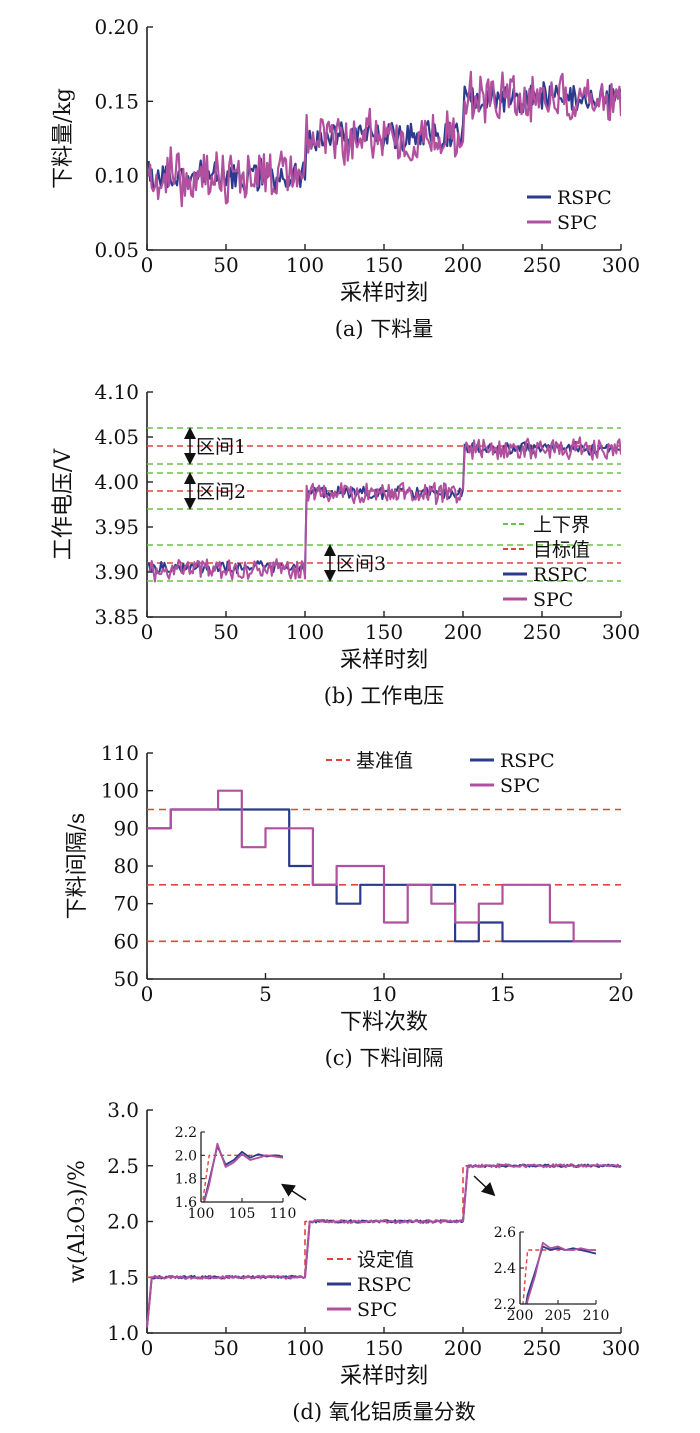 Image resolution: width=700 pixels, height=1433 pixels. What do you see at coordinates (221, 447) in the screenshot?
I see `interval-label: 区间1` at bounding box center [221, 447].